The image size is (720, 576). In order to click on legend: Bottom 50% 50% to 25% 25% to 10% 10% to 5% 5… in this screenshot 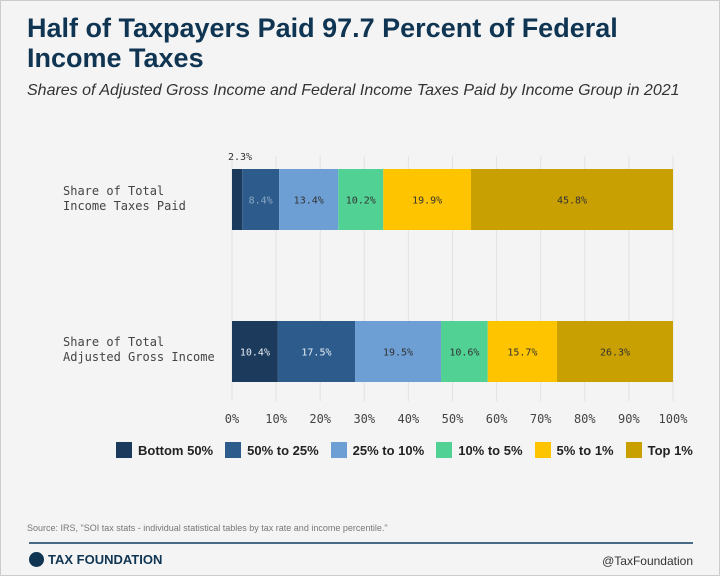, I will do `click(404, 450)`.